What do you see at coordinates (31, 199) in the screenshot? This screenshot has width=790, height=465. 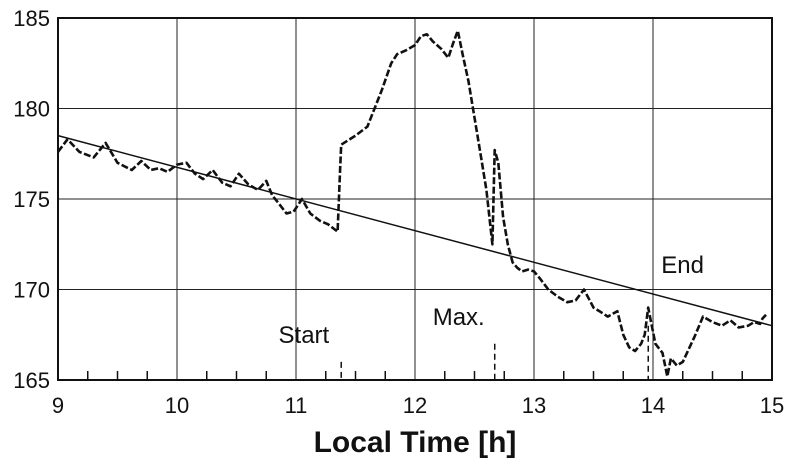 I see `y-tick-label: 175` at bounding box center [31, 199].